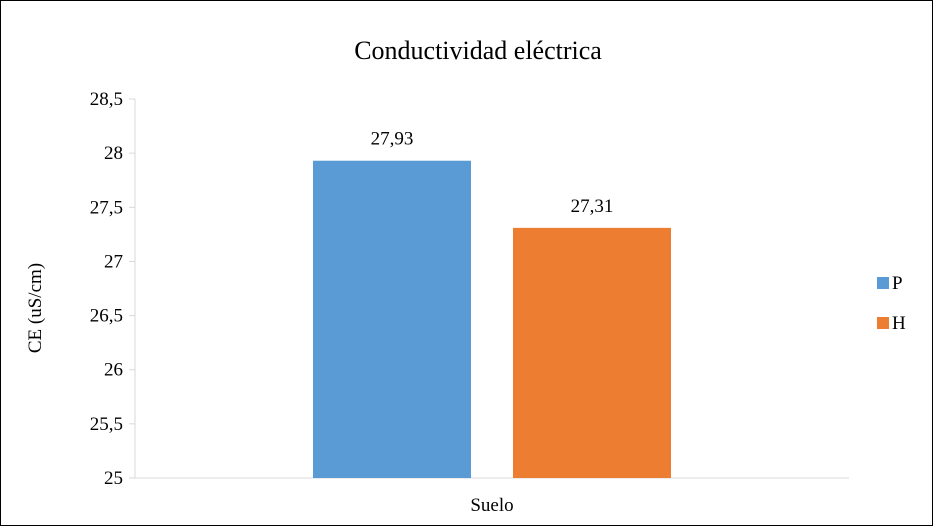  I want to click on legend-label-P: P, so click(897, 283).